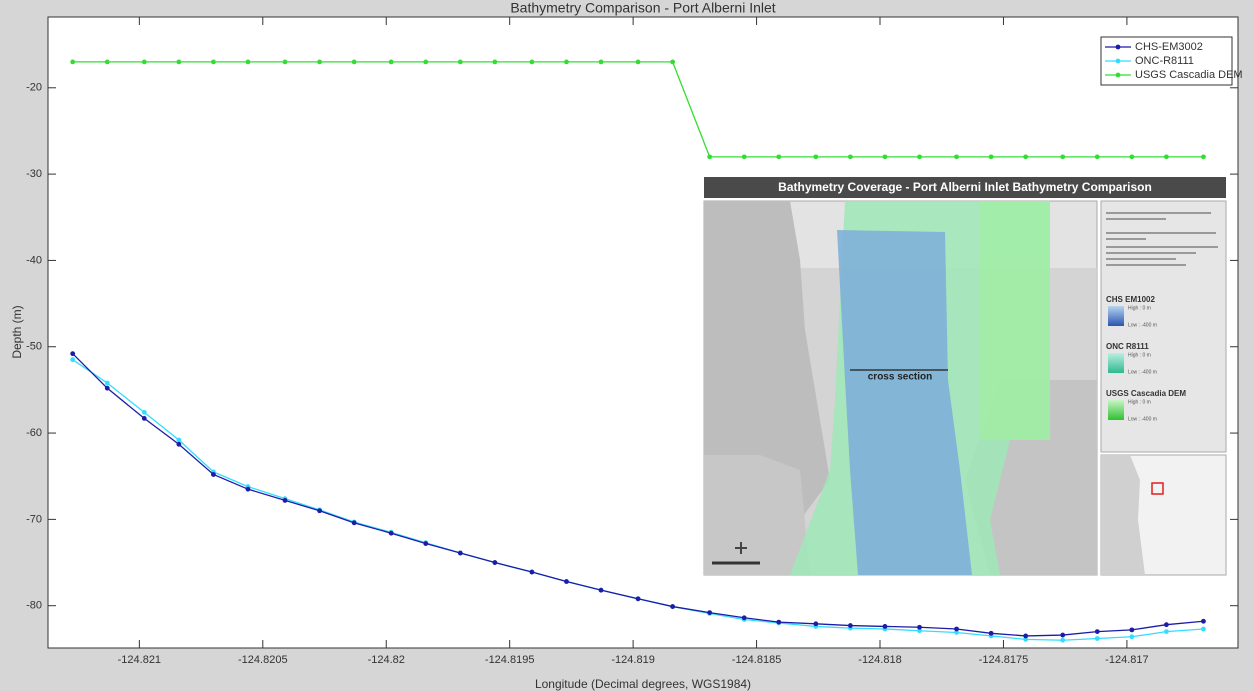 This screenshot has height=691, width=1254. What do you see at coordinates (643, 684) in the screenshot?
I see `x-axis-label: Longitude (Decimal degrees, WGS1984)` at bounding box center [643, 684].